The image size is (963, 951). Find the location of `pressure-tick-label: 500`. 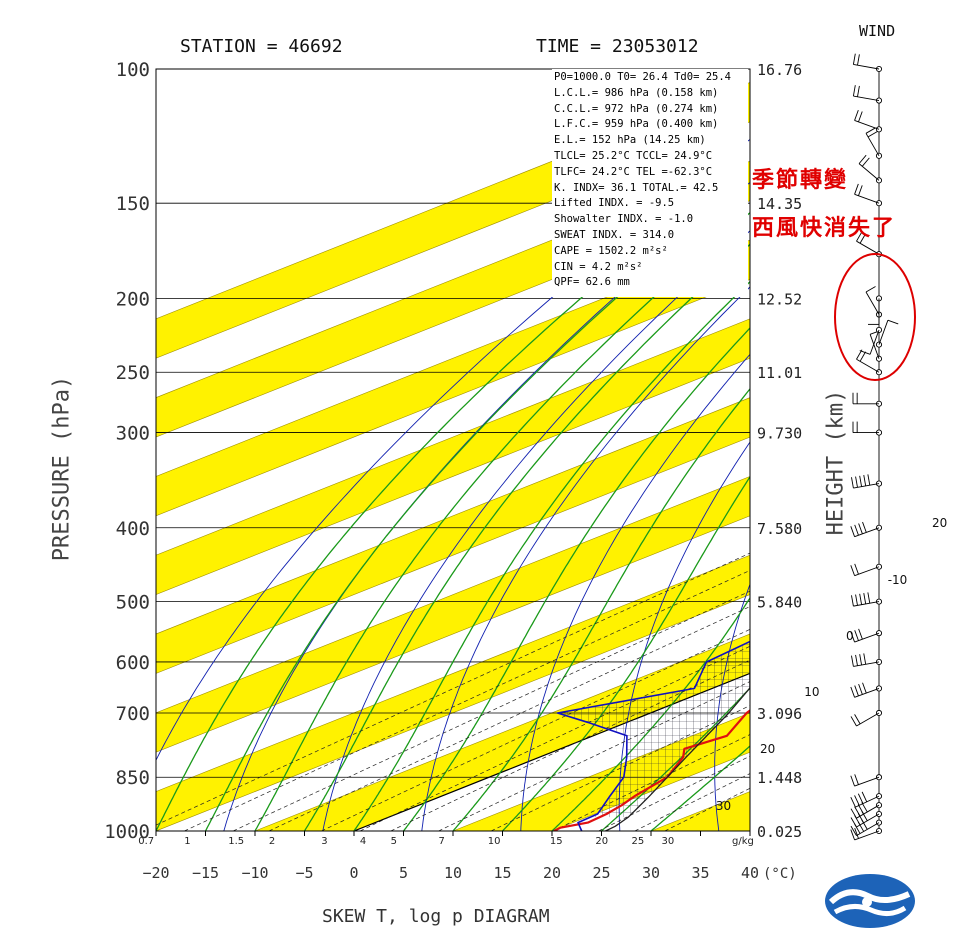

pressure-tick-label: 500 is located at coordinates (133, 603).